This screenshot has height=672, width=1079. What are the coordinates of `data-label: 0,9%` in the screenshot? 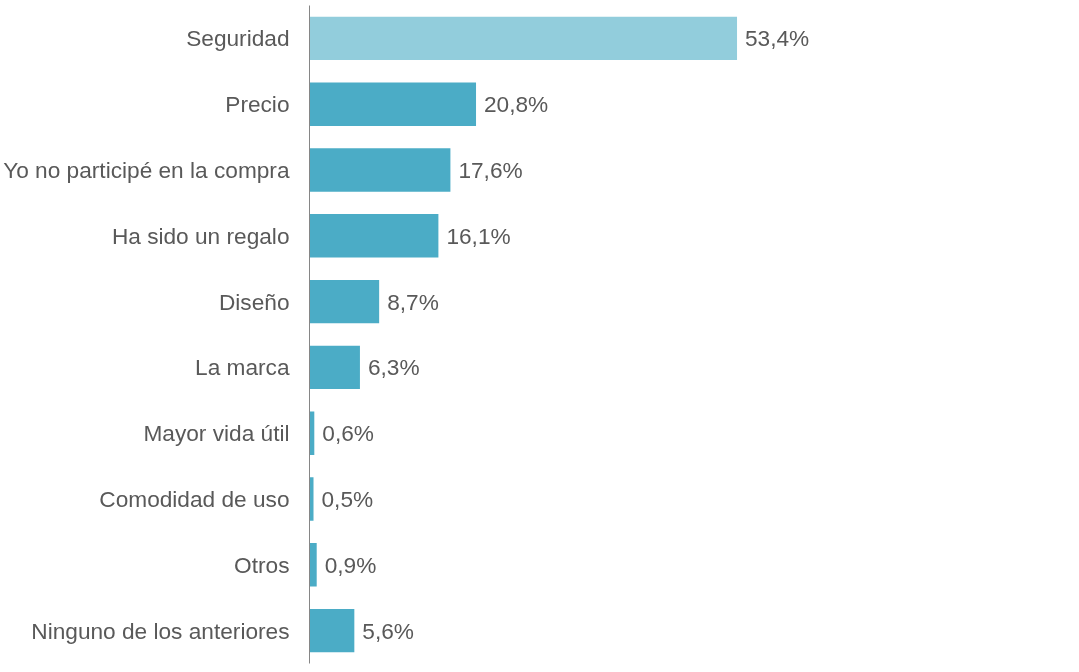 It's located at (350, 564).